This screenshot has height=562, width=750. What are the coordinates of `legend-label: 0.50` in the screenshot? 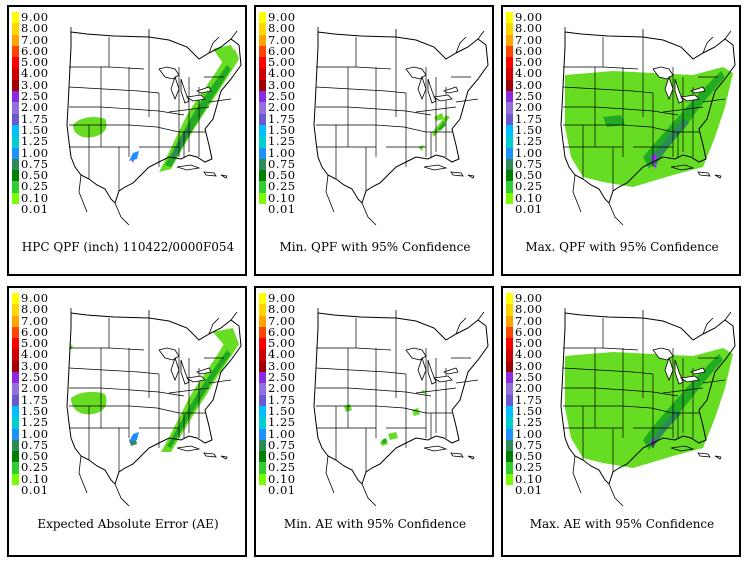 It's located at (35, 456).